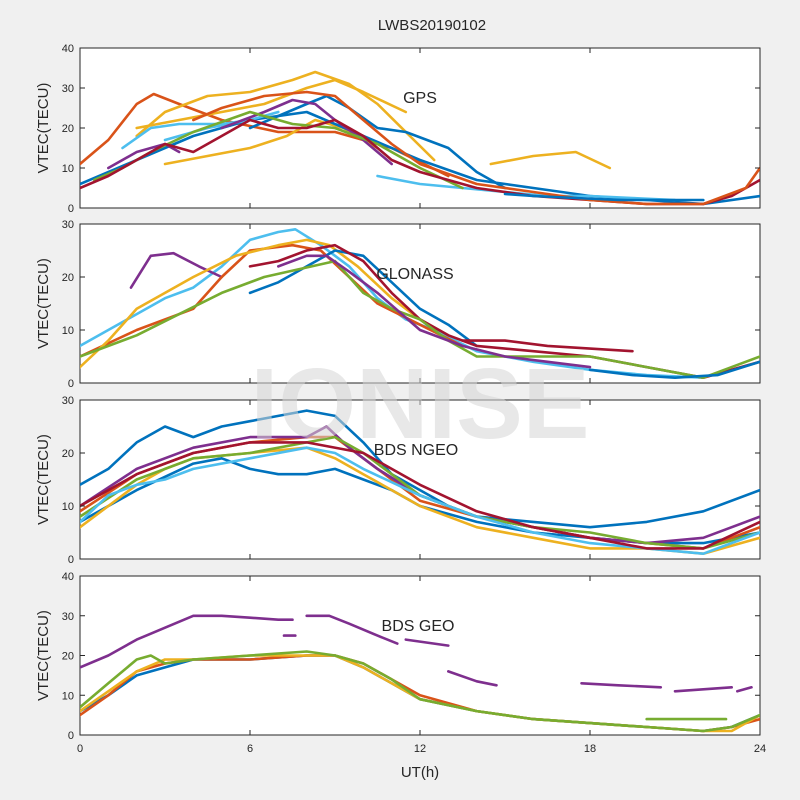 The image size is (800, 800). What do you see at coordinates (250, 749) in the screenshot?
I see `x-tick-label: 6` at bounding box center [250, 749].